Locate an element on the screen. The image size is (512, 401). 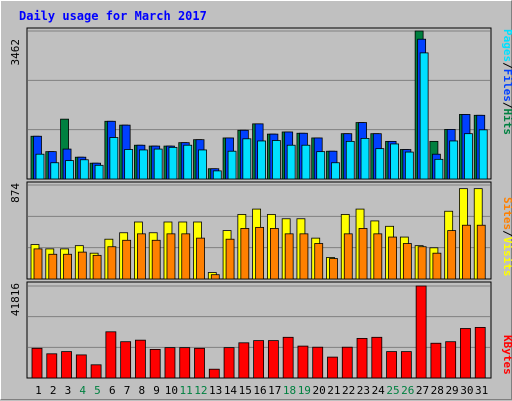
day-label: 1 is located at coordinates (38, 390).